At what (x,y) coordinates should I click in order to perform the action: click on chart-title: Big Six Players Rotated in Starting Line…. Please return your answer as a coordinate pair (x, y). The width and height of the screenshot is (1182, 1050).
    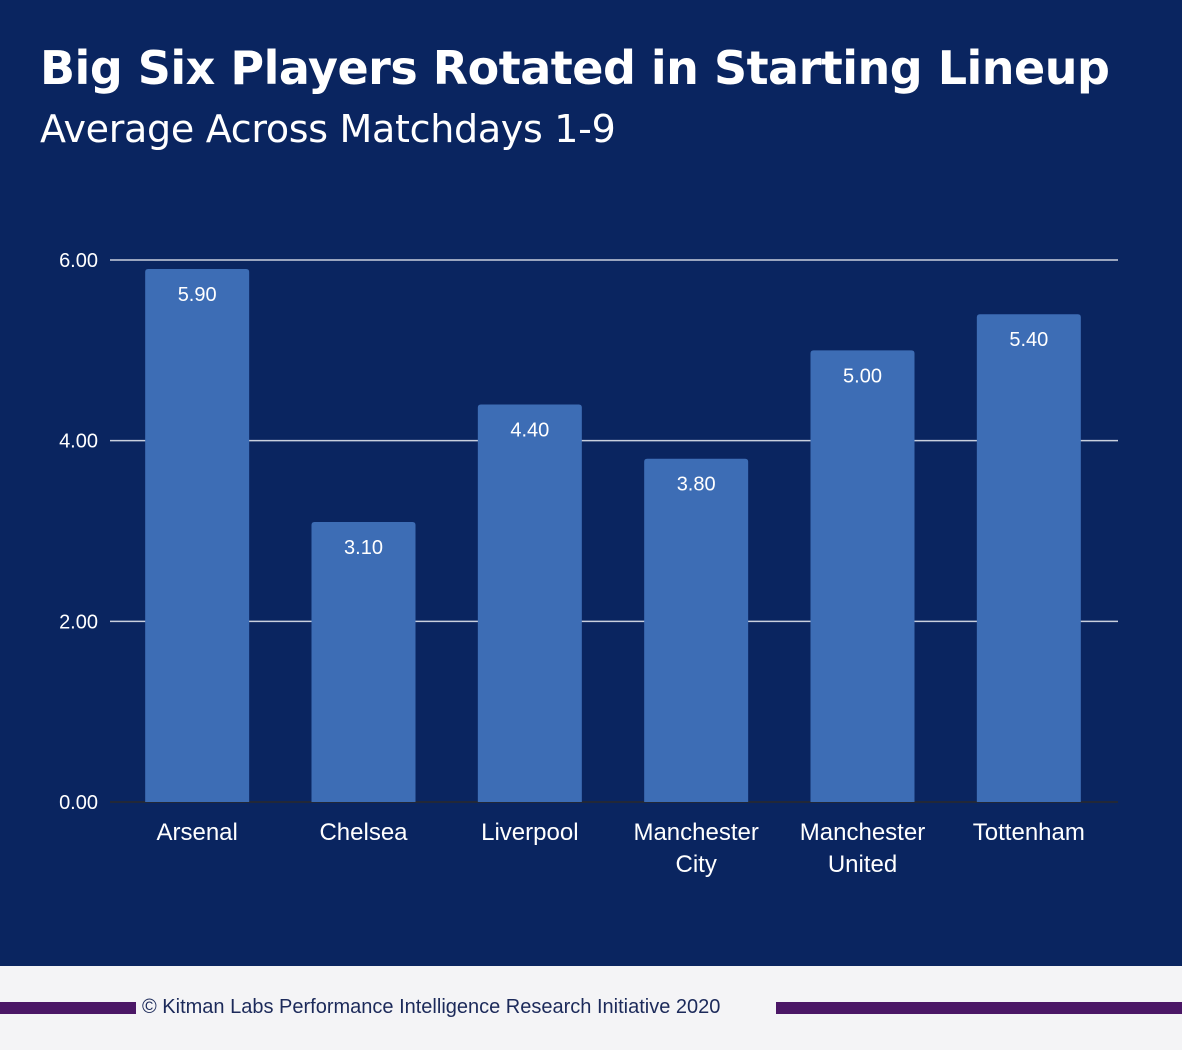
    Looking at the image, I should click on (575, 68).